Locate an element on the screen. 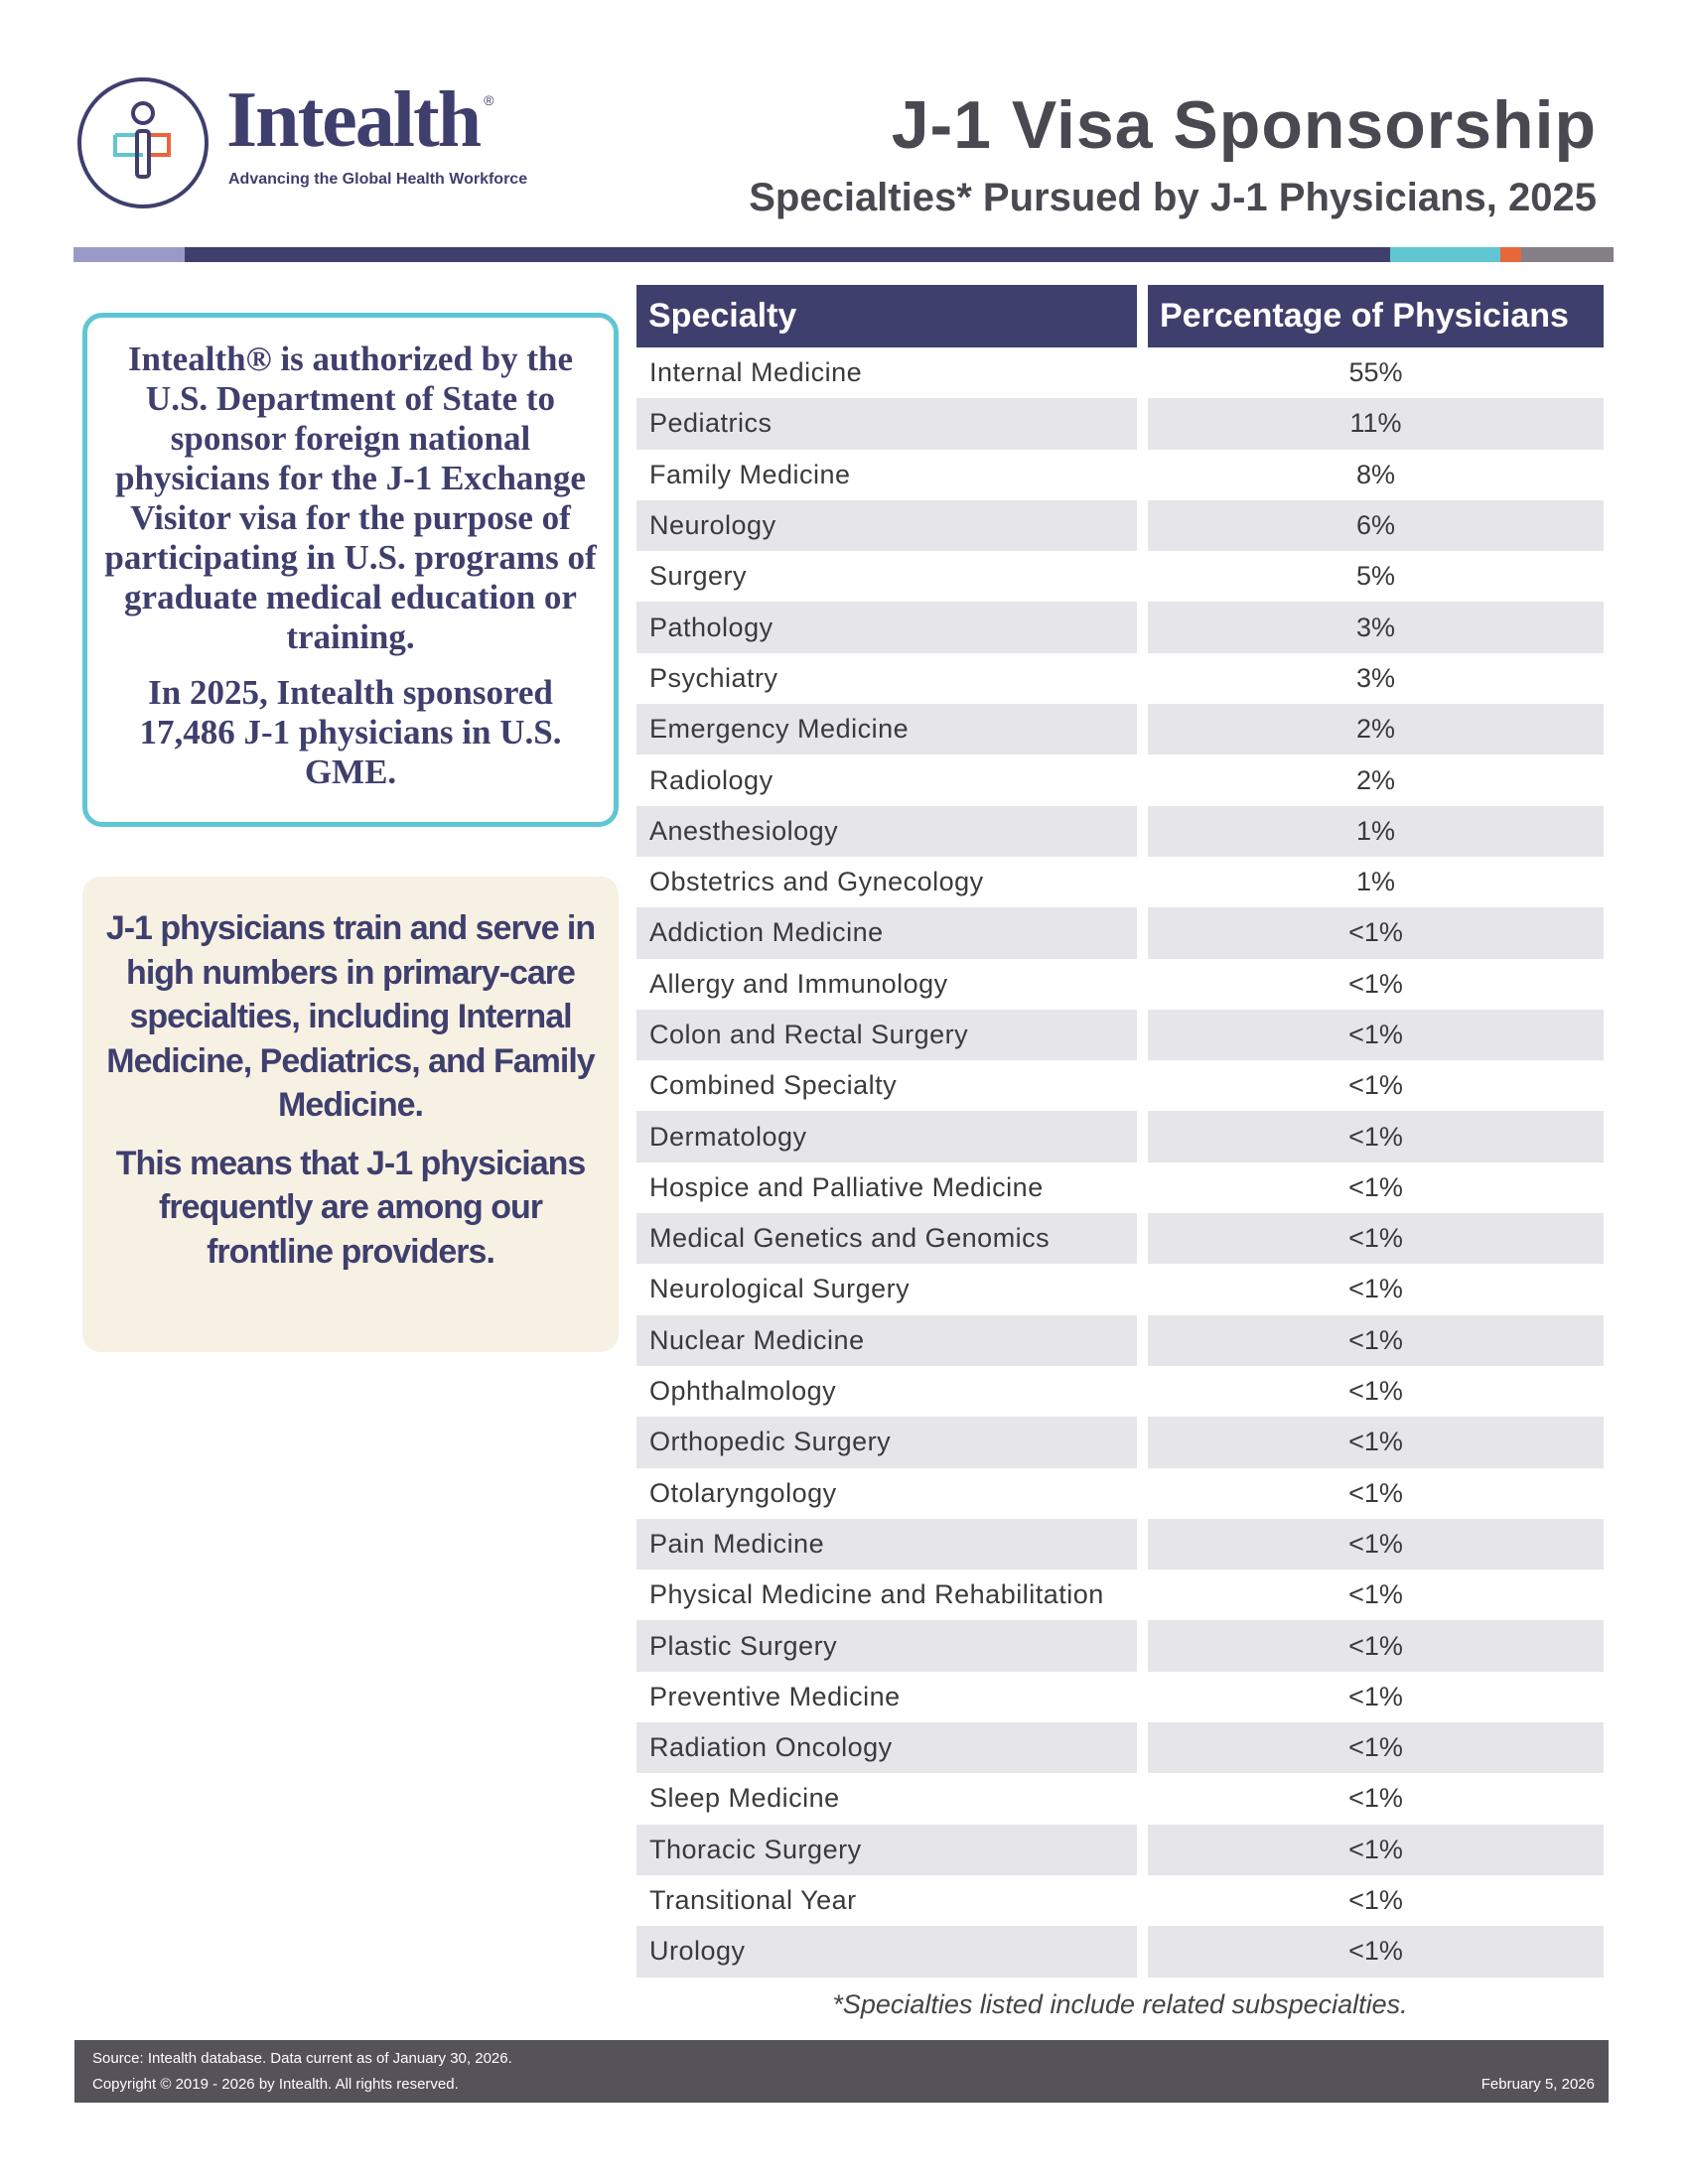 This screenshot has width=1688, height=2184. table-row: Allergy and Immunology <1% is located at coordinates (1120, 984).